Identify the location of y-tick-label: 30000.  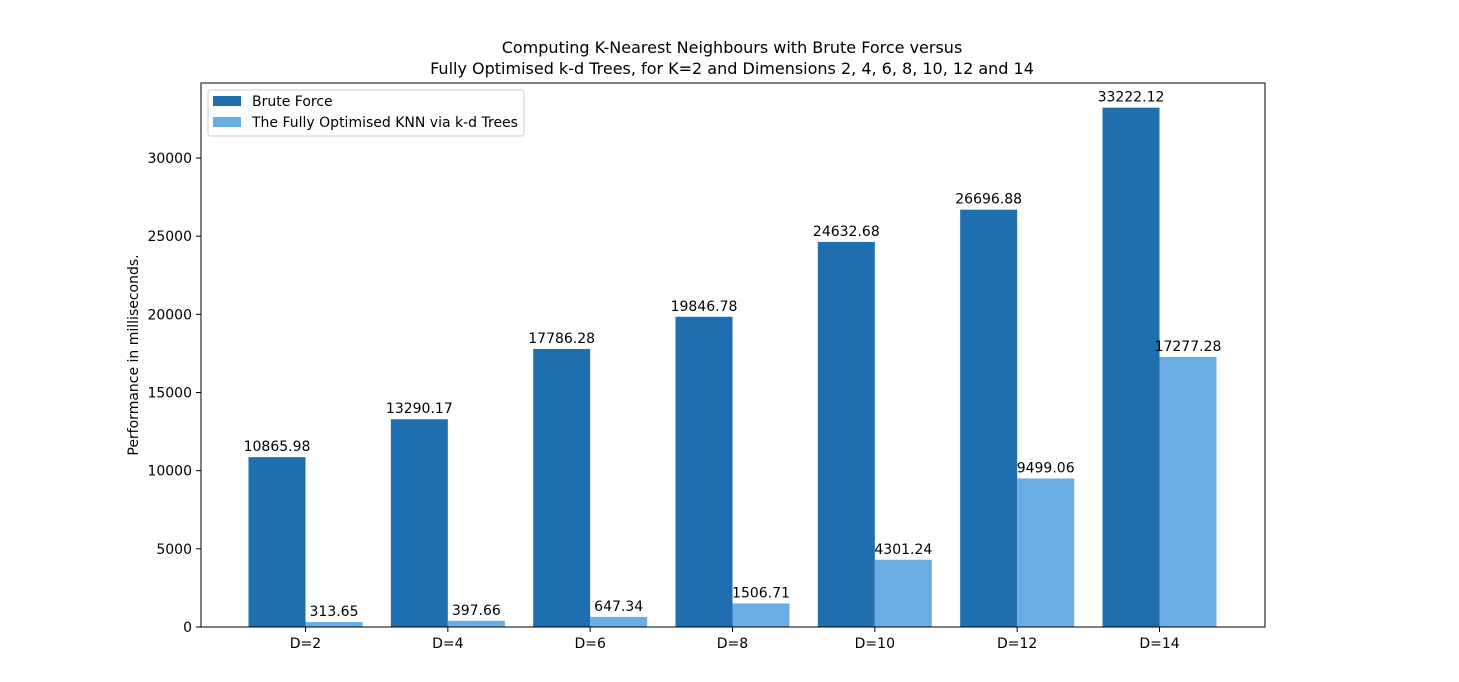
(169, 159).